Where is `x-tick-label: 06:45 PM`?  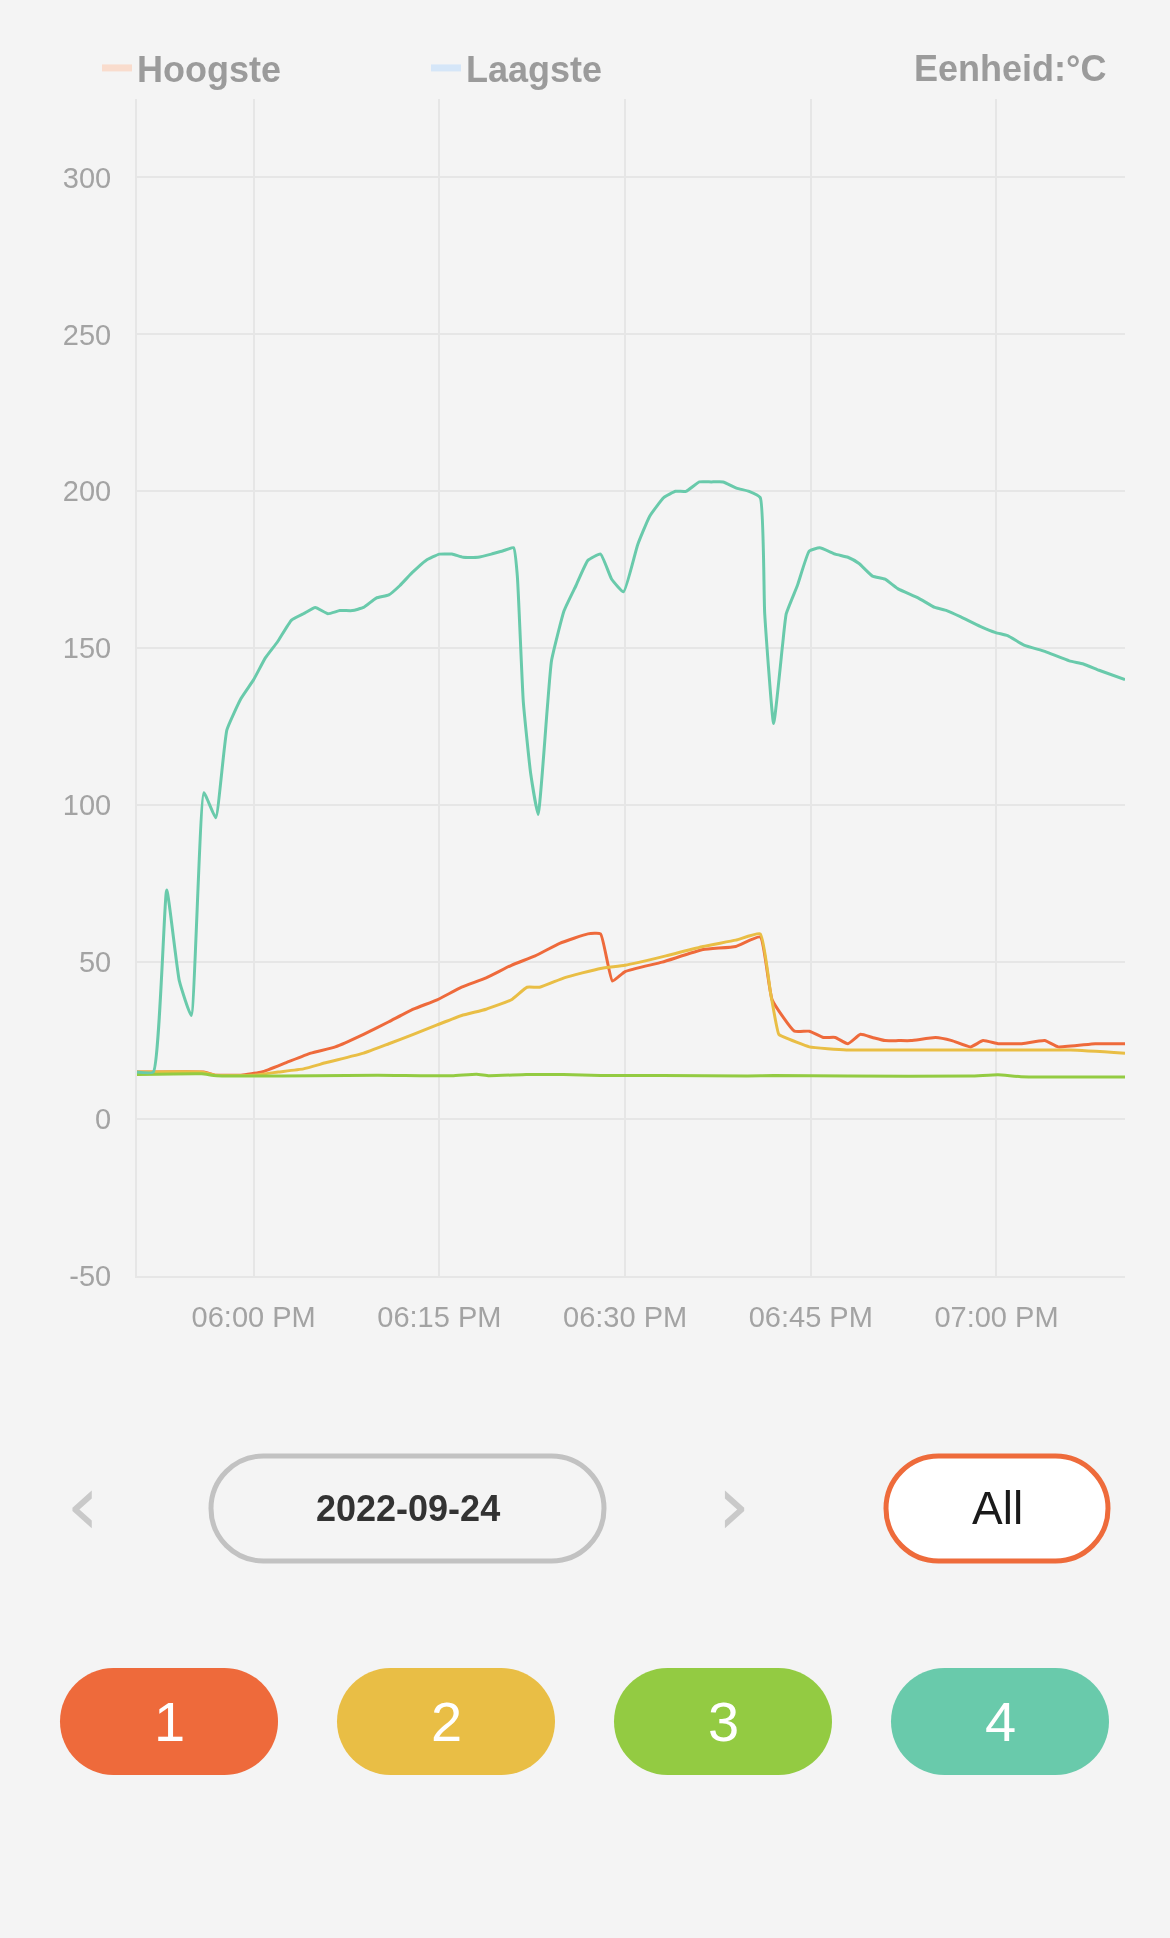 x-tick-label: 06:45 PM is located at coordinates (810, 1316).